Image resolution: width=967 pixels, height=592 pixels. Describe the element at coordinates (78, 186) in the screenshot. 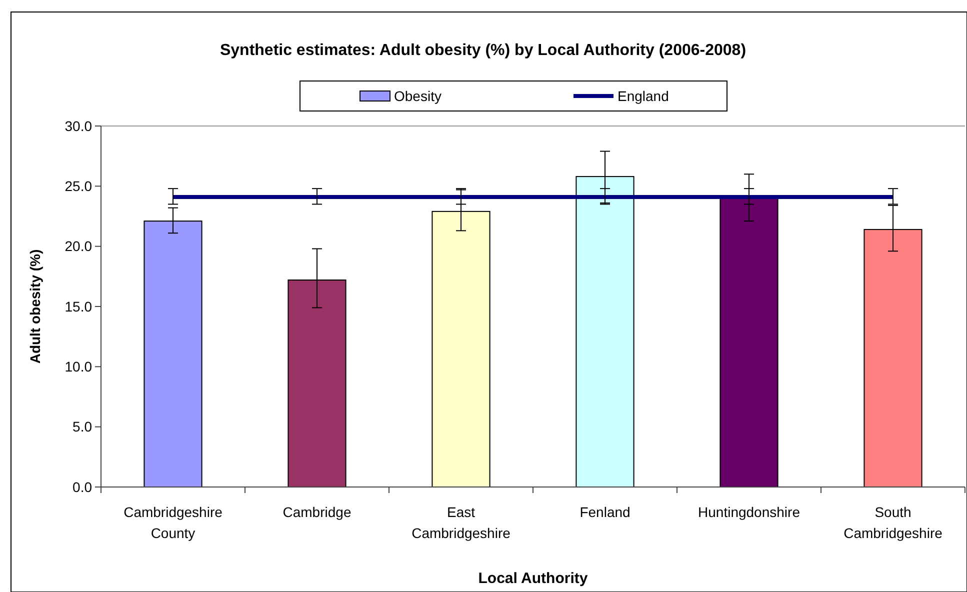

I see `y-tick-label: 25.0` at that location.